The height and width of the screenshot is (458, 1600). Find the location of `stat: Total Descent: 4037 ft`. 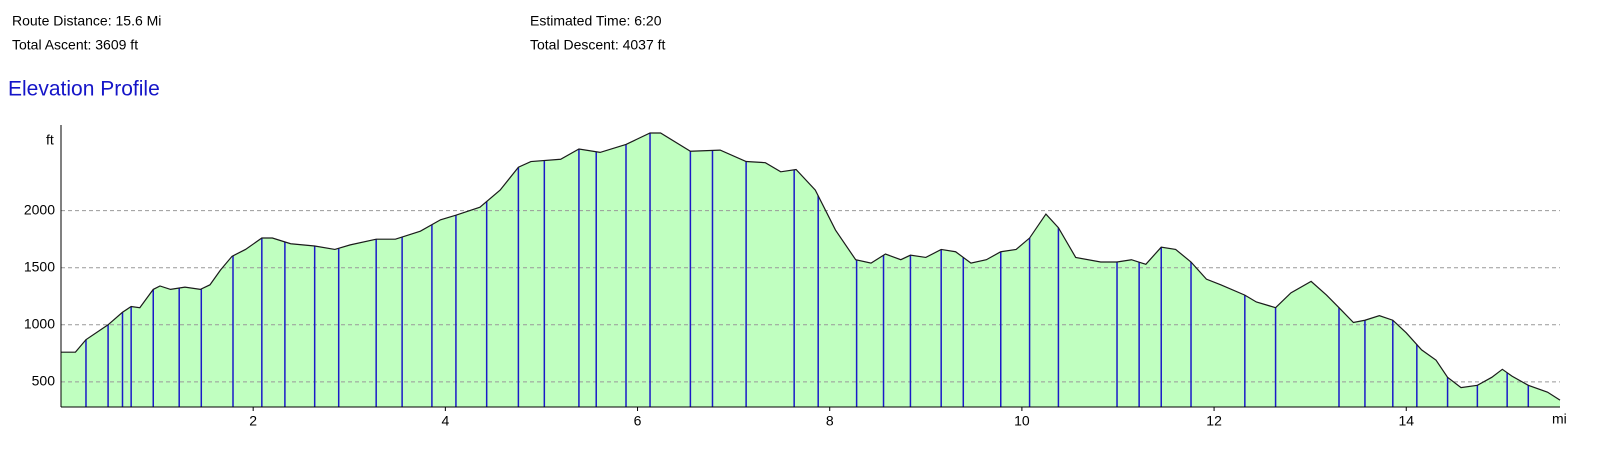

stat: Total Descent: 4037 ft is located at coordinates (598, 45).